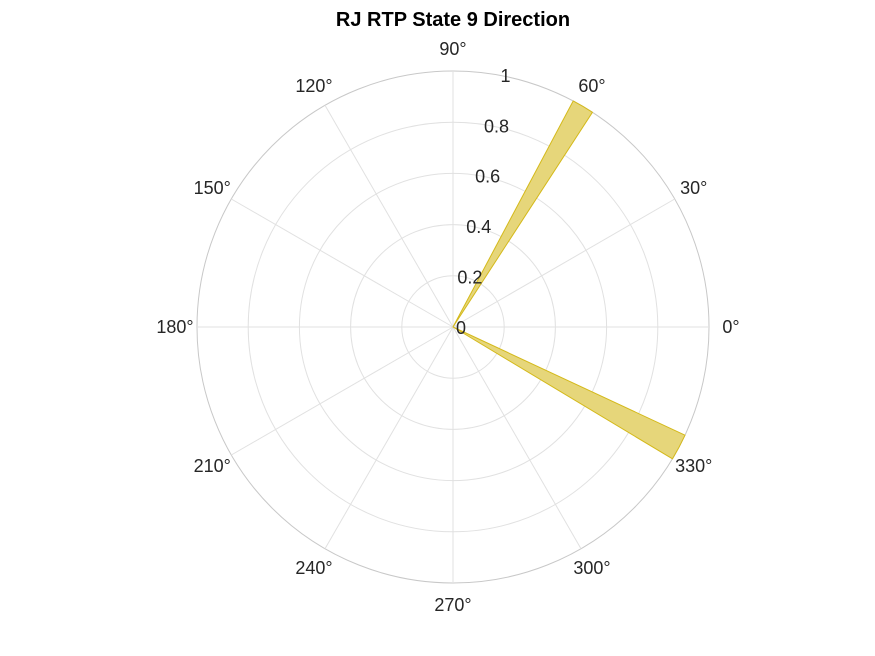  What do you see at coordinates (452, 605) in the screenshot?
I see `angle-tick-label: 270°` at bounding box center [452, 605].